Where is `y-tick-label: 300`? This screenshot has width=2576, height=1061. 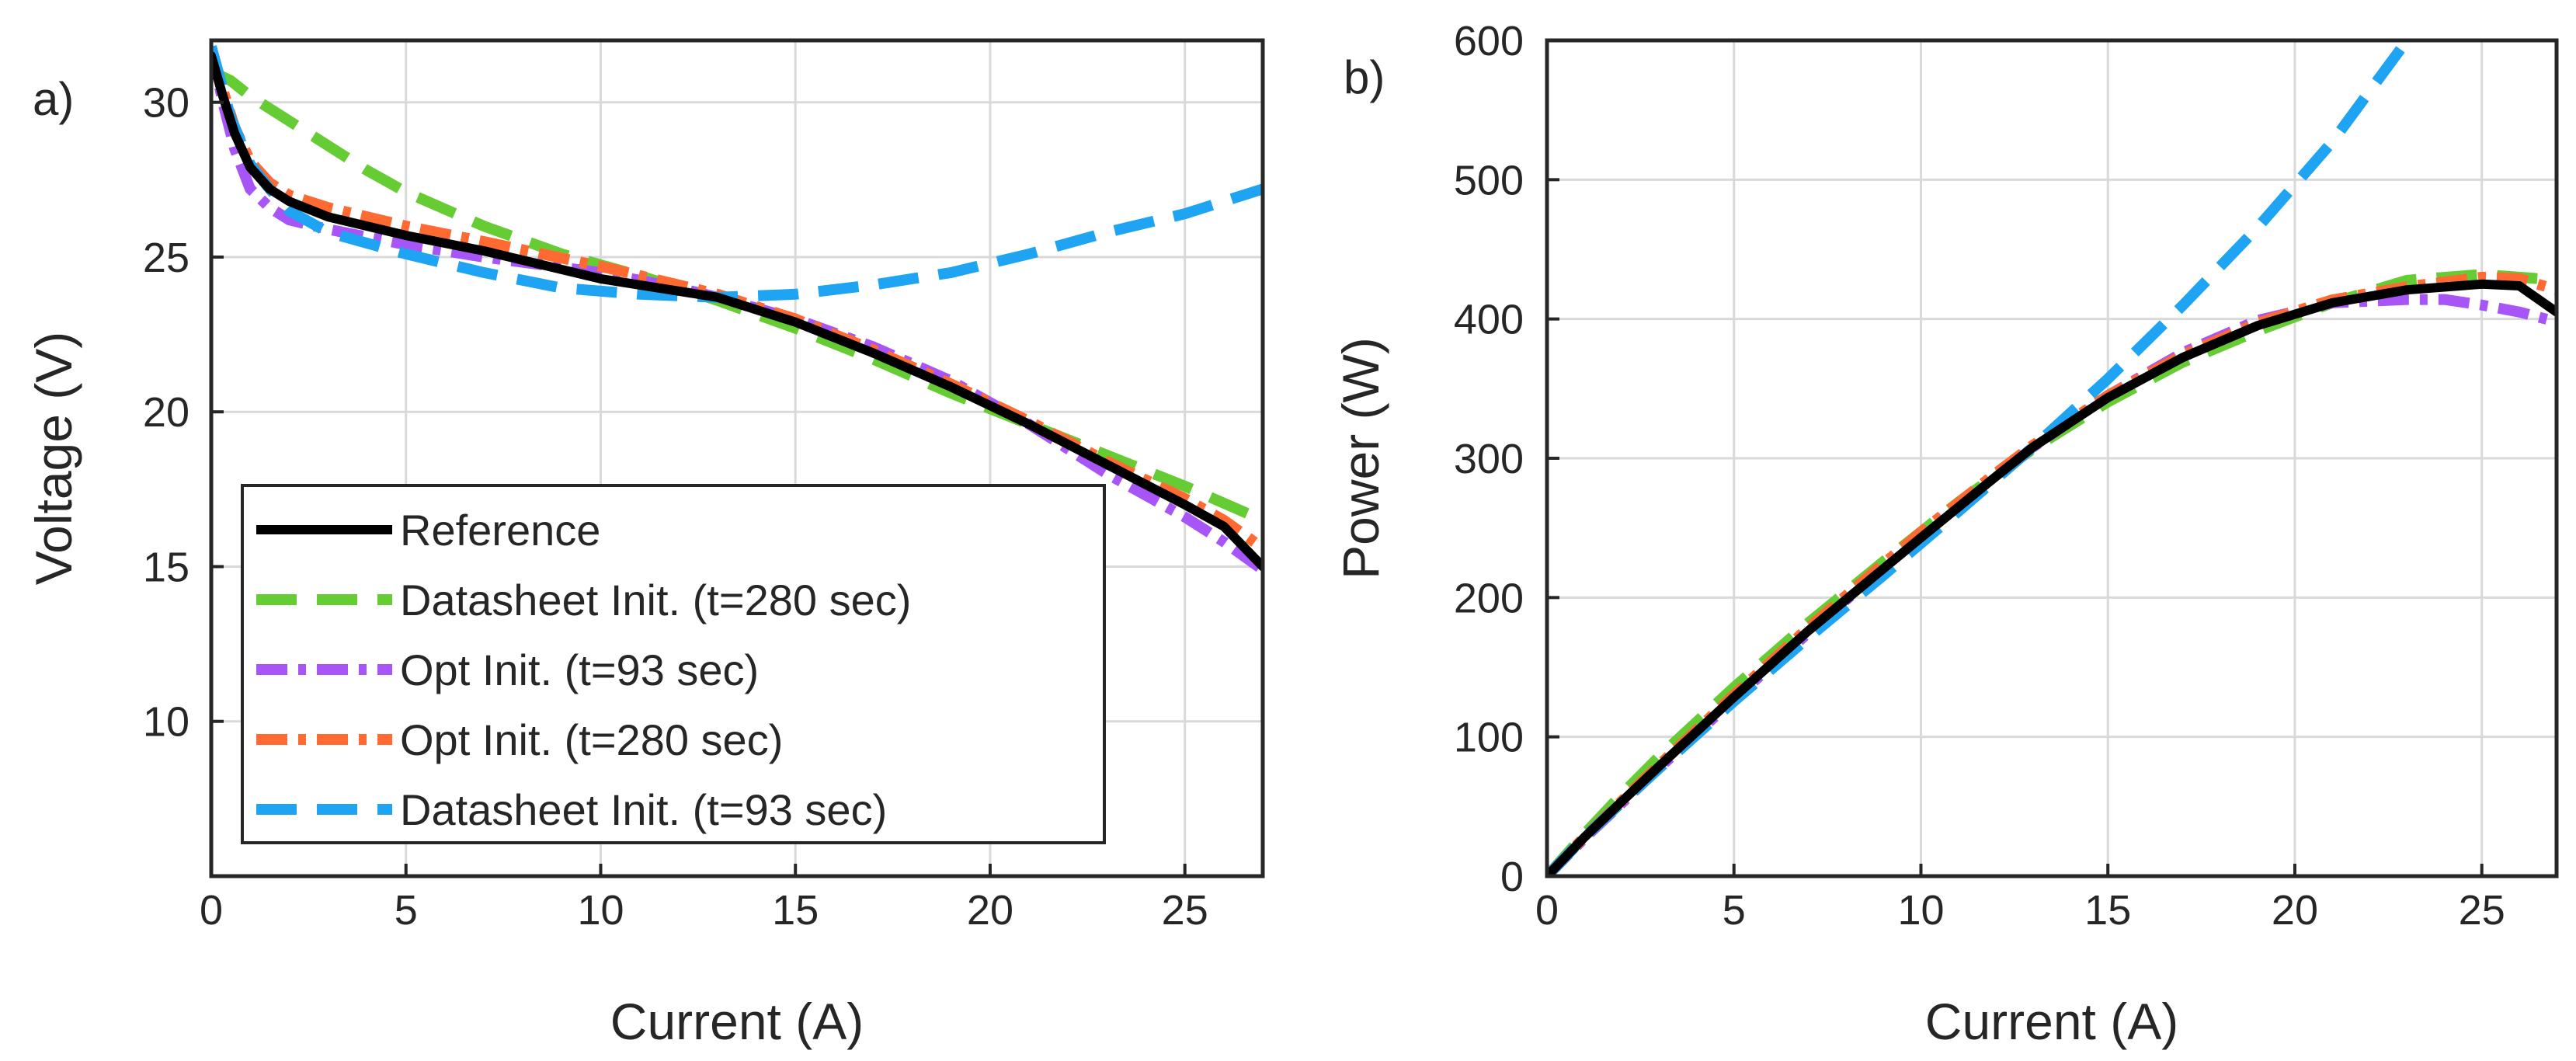 y-tick-label: 300 is located at coordinates (1489, 459).